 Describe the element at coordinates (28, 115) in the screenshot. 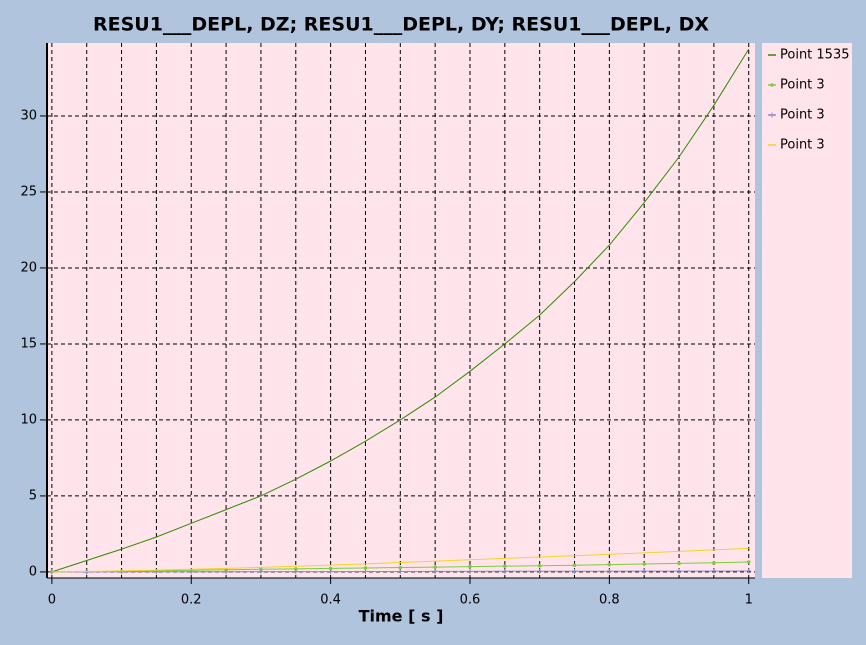

I see `y-tick-label: 30` at that location.